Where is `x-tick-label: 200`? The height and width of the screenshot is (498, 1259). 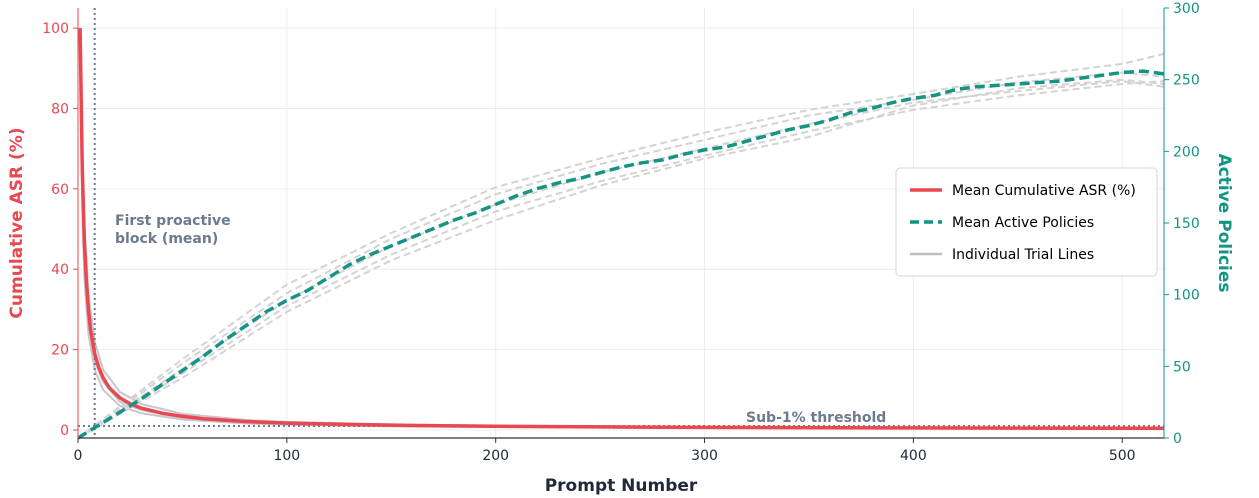
x-tick-label: 200 is located at coordinates (495, 456).